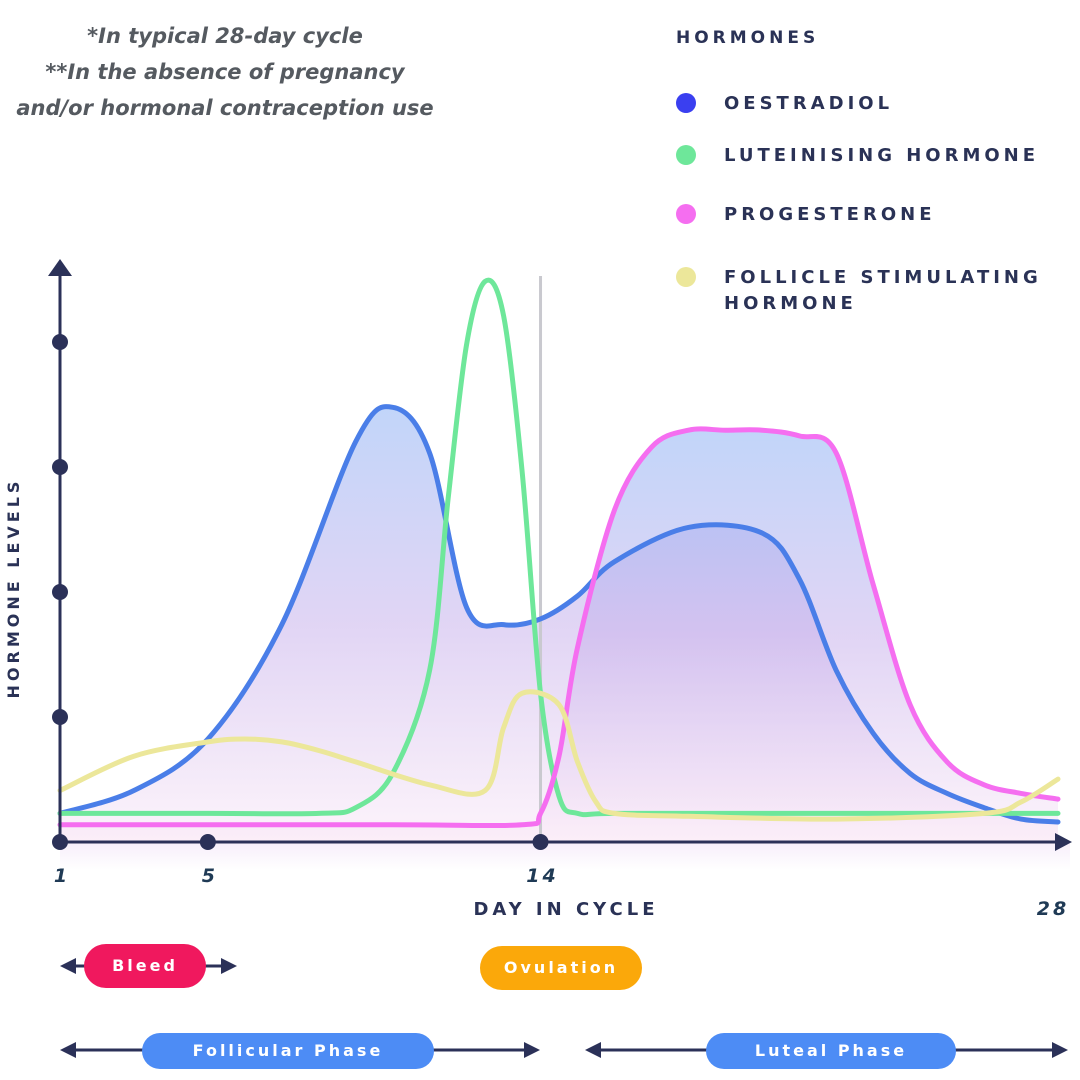  Describe the element at coordinates (686, 214) in the screenshot. I see `legend-dot-progesterone` at that location.